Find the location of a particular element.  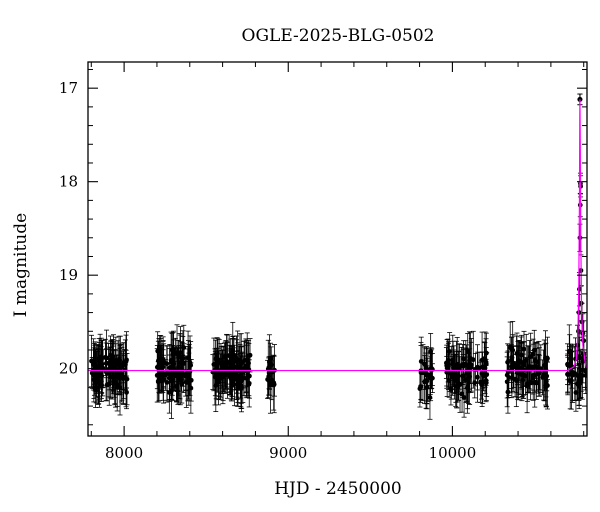

x-tick-label: 10000 is located at coordinates (453, 453).